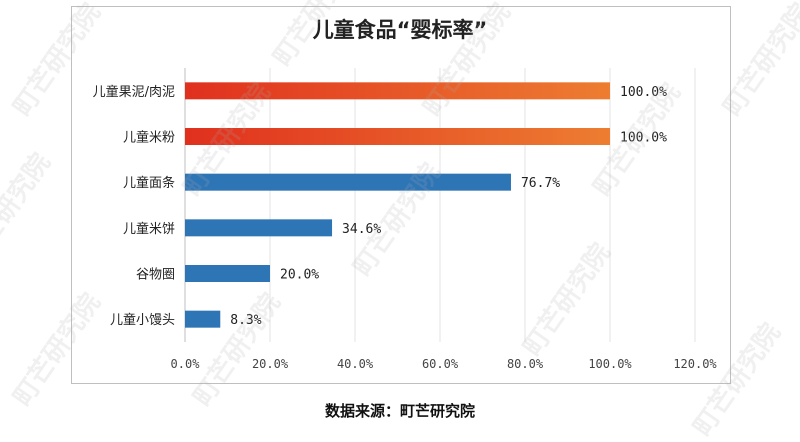 The width and height of the screenshot is (800, 442). Describe the element at coordinates (400, 30) in the screenshot. I see `chart-title: 儿童食品“婴标率”` at that location.